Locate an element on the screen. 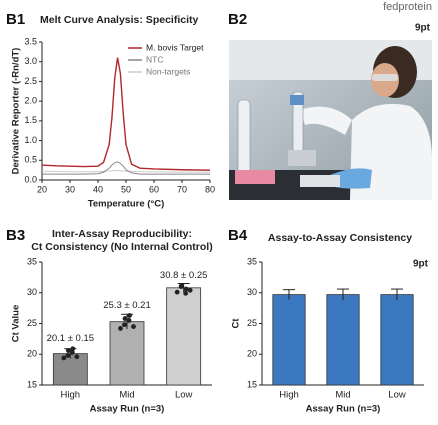  y-tick-label: 3.0 is located at coordinates (30, 61).